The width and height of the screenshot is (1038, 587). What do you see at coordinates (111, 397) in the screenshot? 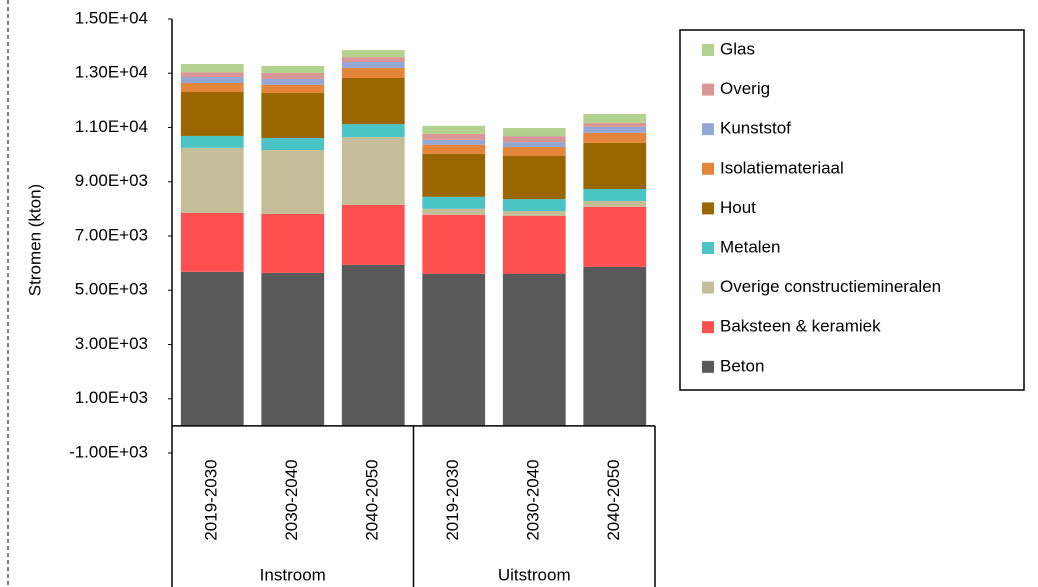
I see `y-tick-label: 1.00E+03` at bounding box center [111, 397].